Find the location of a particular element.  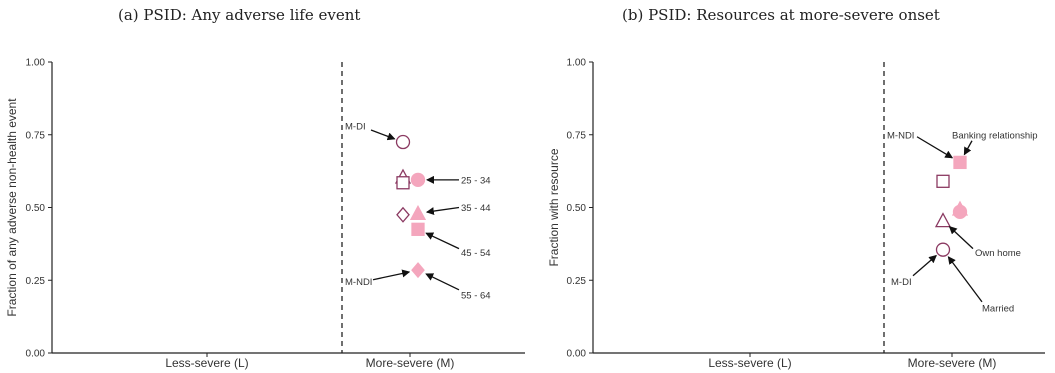

annotation-label: 55 - 64 is located at coordinates (476, 295).